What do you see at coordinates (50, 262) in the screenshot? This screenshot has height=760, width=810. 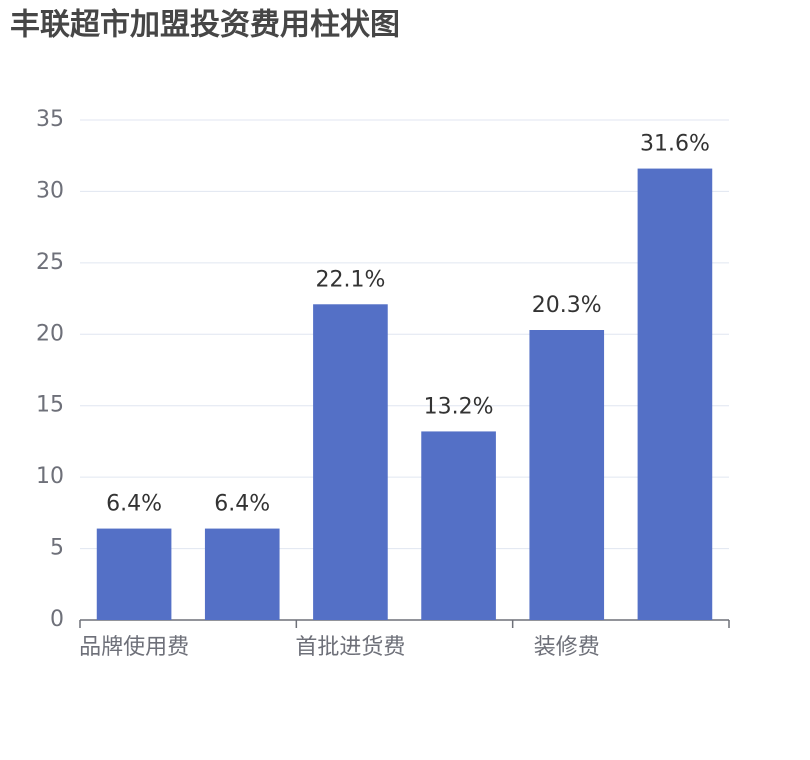 I see `y-tick-label: 25` at bounding box center [50, 262].